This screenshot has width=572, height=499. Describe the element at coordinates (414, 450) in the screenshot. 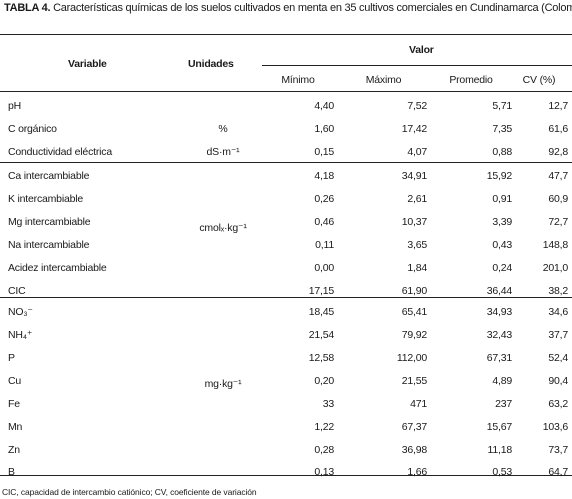

I see `row-maximo: 36,98` at that location.